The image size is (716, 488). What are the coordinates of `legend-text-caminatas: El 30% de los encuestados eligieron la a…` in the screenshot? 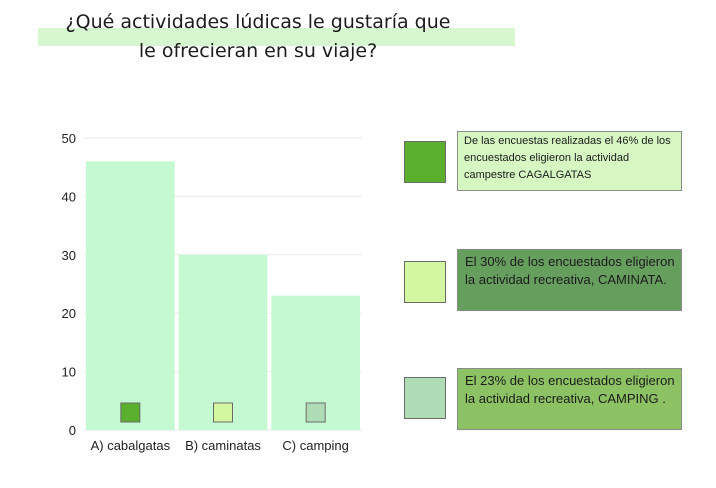 It's located at (570, 270).